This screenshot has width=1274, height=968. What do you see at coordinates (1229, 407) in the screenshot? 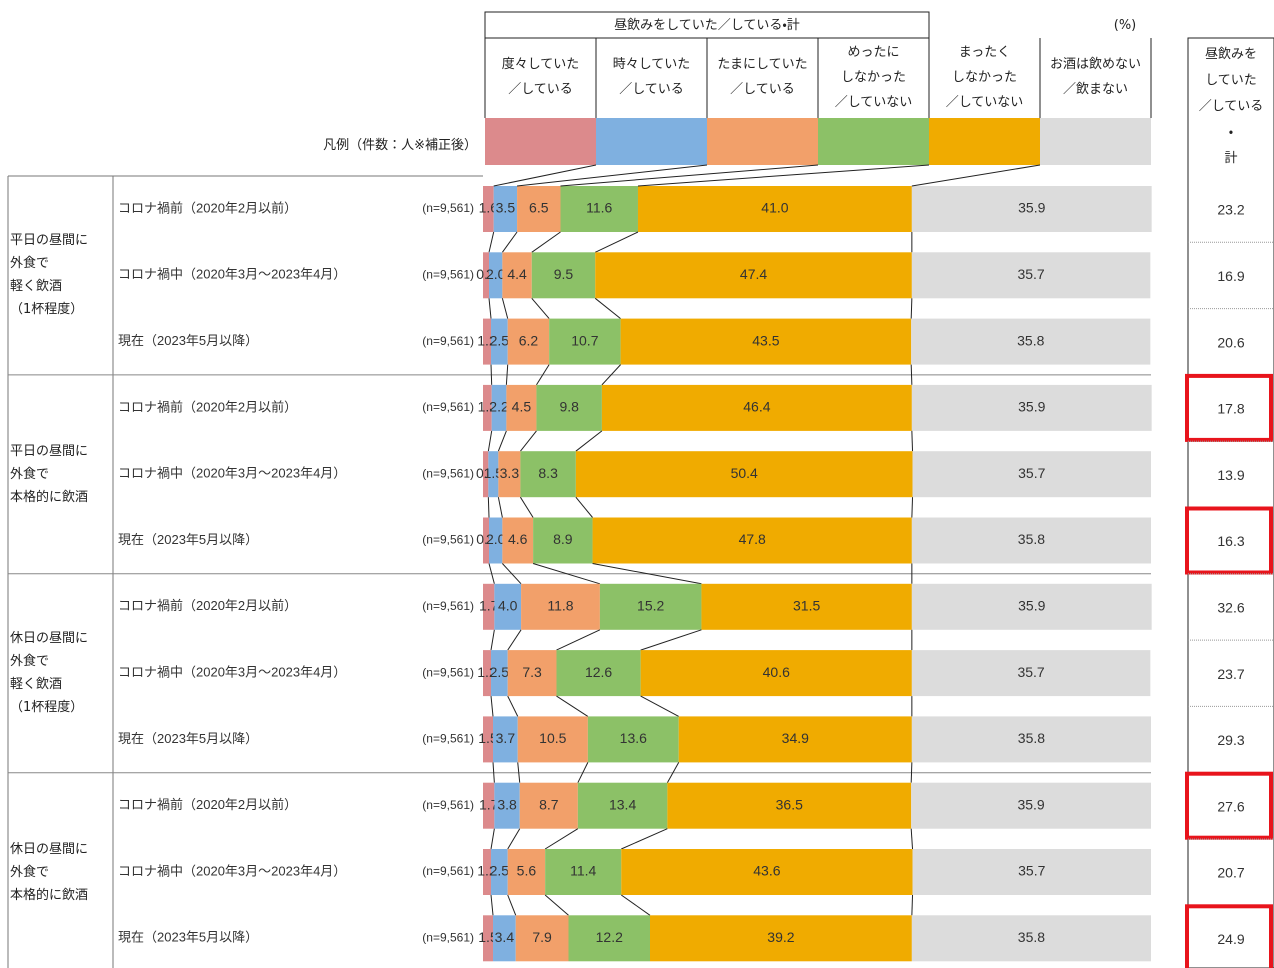
I see `total-highlight` at bounding box center [1229, 407].